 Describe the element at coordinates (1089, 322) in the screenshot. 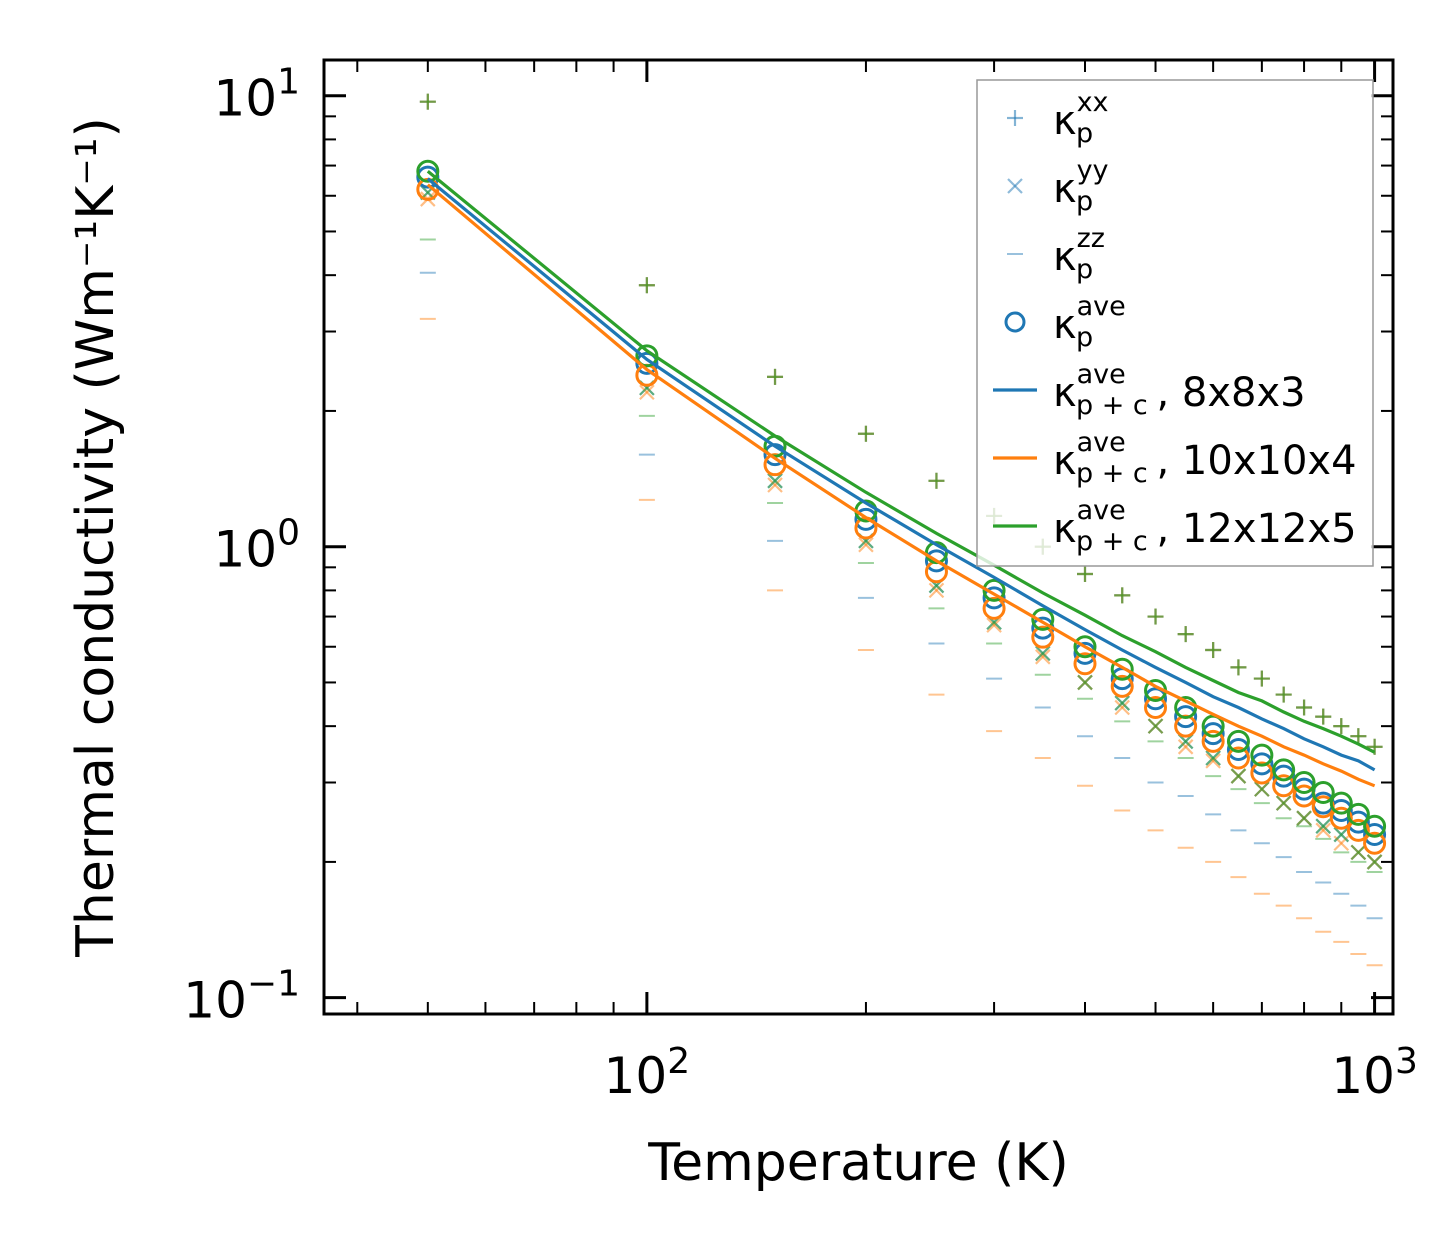

I see `legend-label: κave p` at that location.